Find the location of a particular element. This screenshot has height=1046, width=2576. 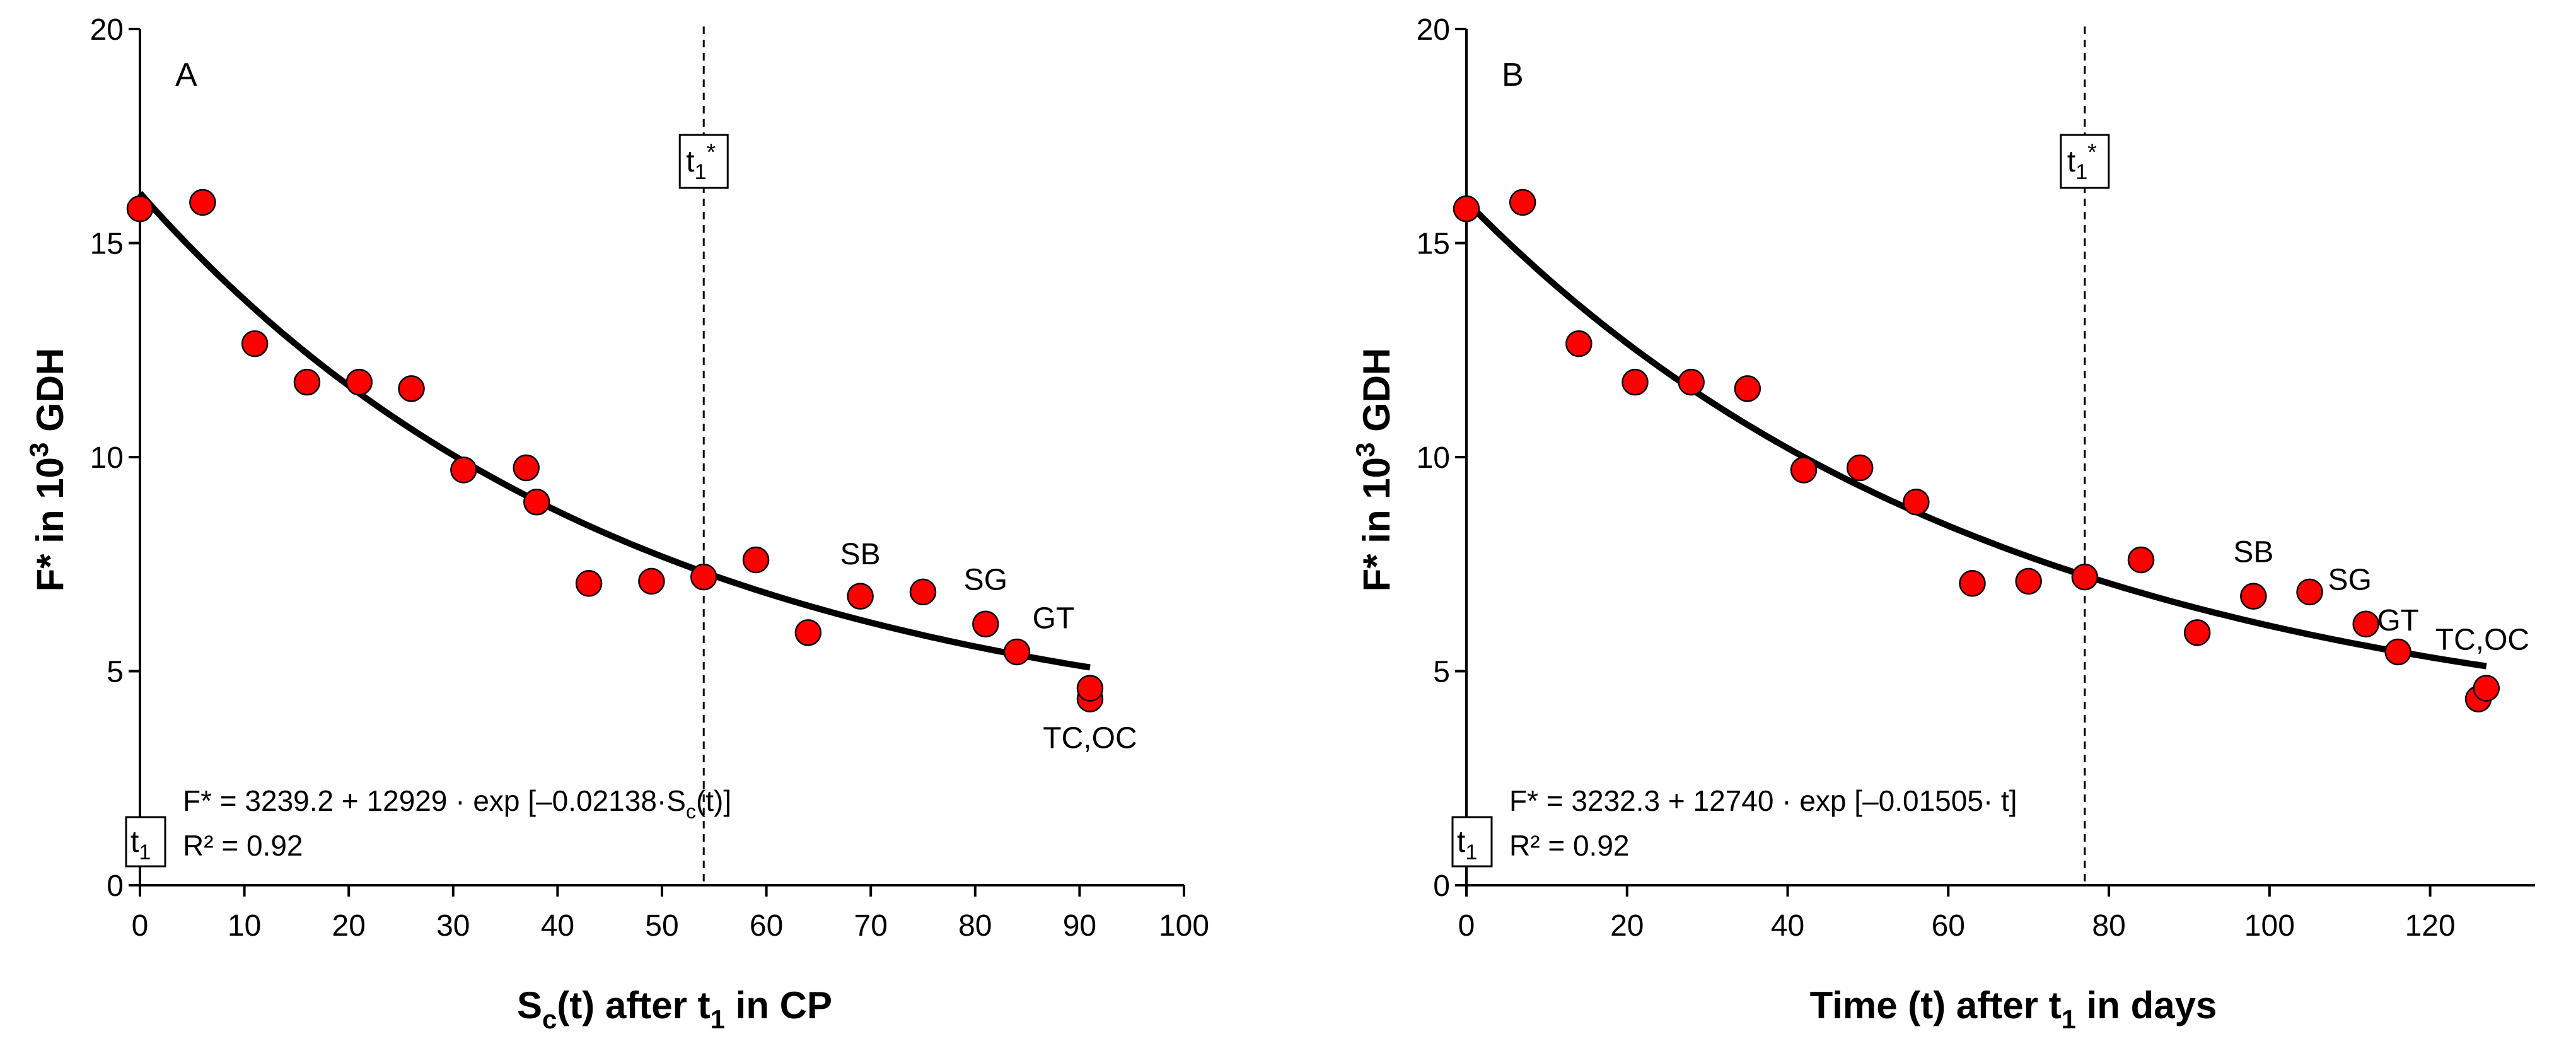

x-tick-label: 70 is located at coordinates (871, 926).